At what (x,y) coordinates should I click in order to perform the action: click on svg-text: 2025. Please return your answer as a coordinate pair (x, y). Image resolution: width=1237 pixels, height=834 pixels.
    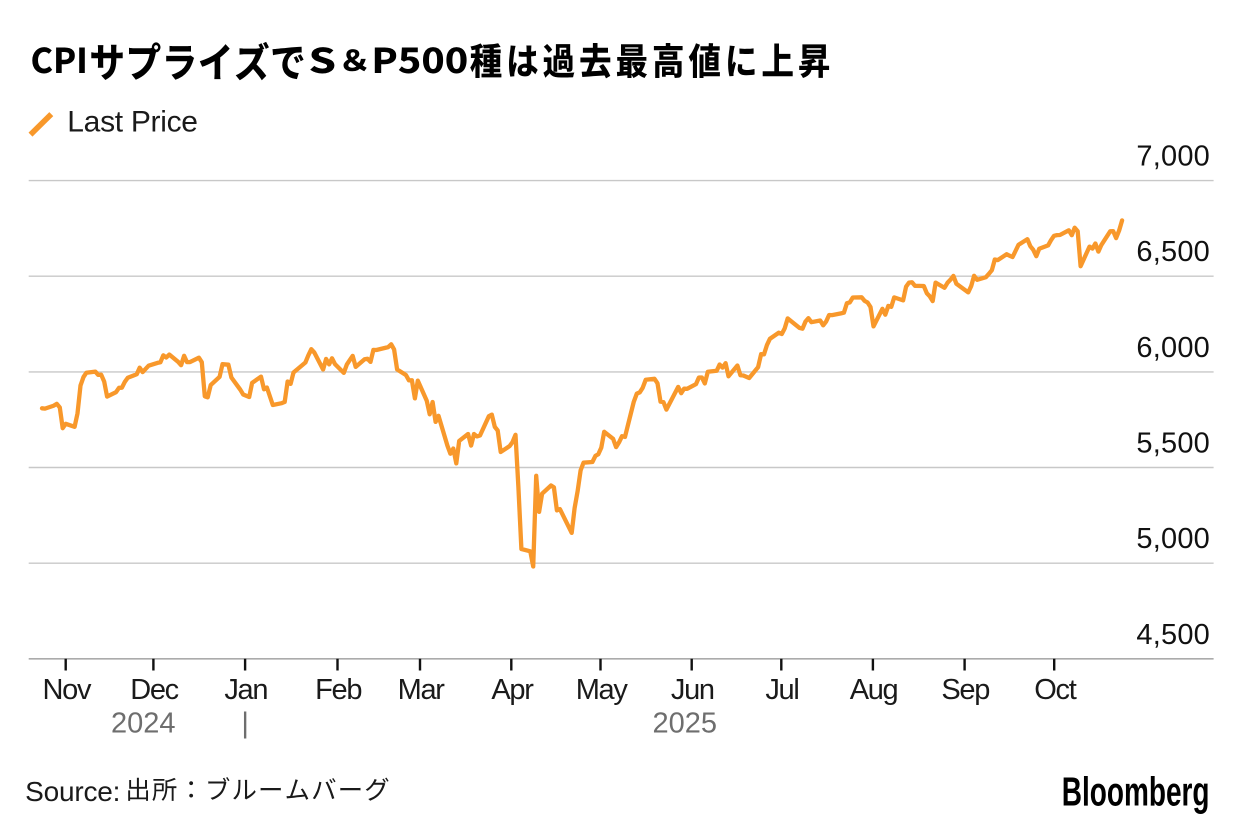
    Looking at the image, I should click on (684, 724).